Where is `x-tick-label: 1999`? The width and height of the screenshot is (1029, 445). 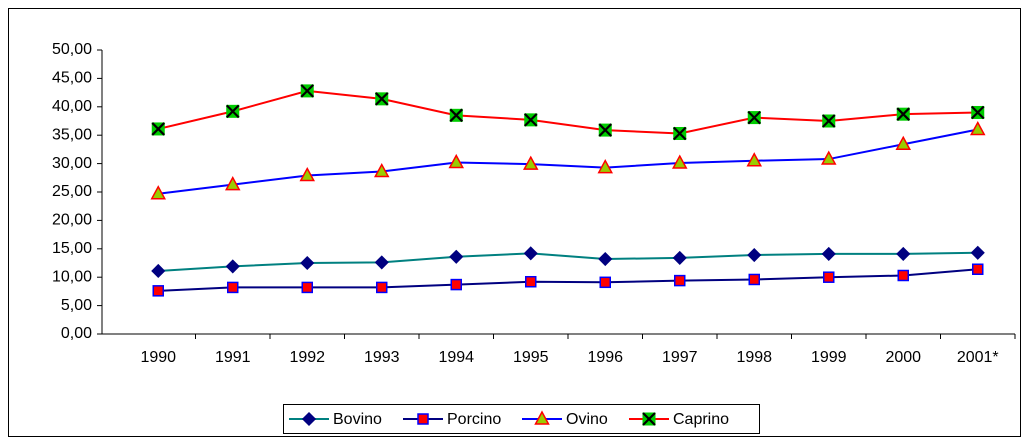 x-tick-label: 1999 is located at coordinates (829, 357).